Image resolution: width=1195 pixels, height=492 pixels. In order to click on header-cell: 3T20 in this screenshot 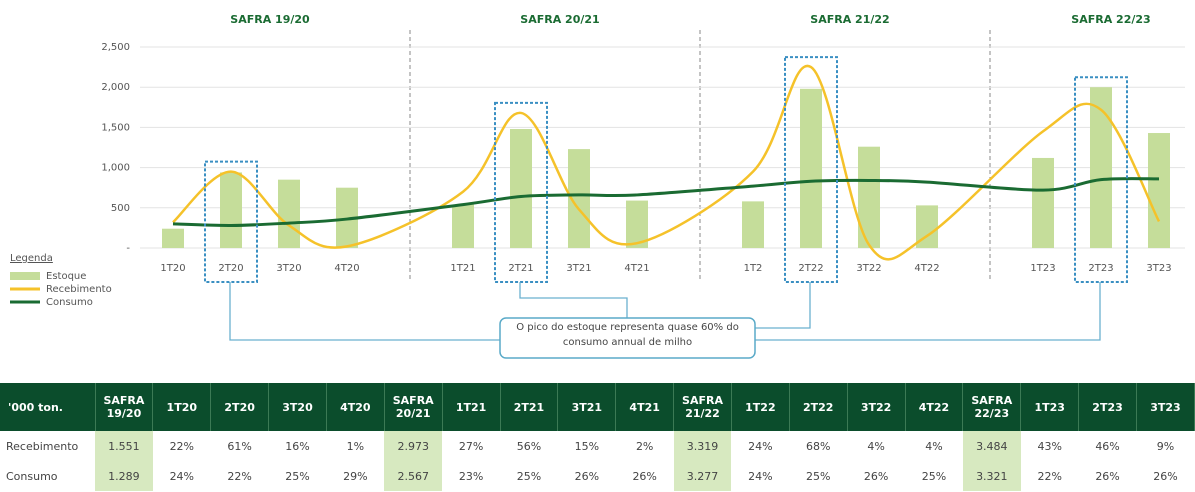, I will do `click(297, 407)`.